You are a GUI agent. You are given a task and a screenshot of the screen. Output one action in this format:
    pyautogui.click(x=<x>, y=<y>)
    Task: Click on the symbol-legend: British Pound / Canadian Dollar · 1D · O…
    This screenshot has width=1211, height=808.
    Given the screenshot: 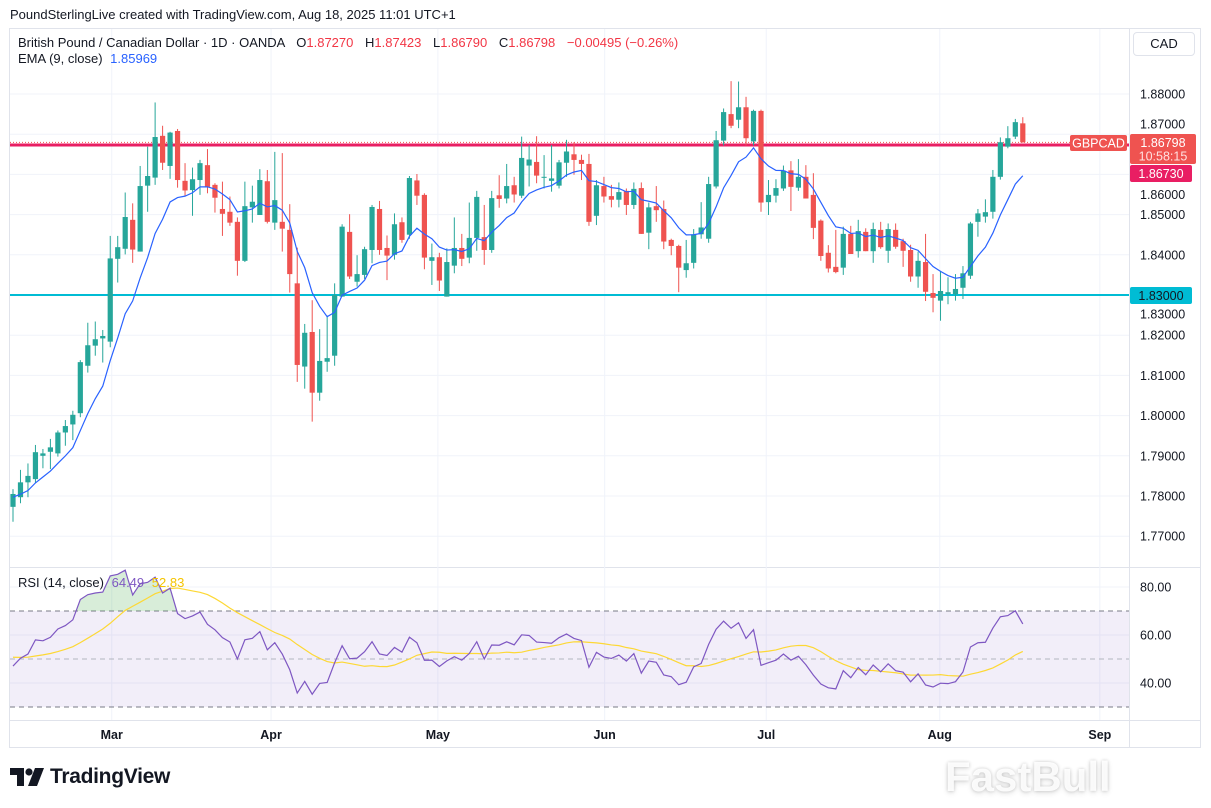 What is the action you would take?
    pyautogui.click(x=348, y=42)
    